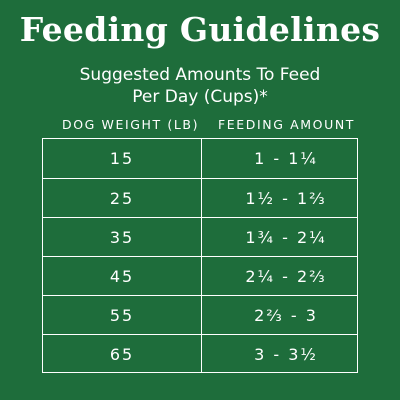  I want to click on page-title: Feeding Guidelines, so click(200, 29).